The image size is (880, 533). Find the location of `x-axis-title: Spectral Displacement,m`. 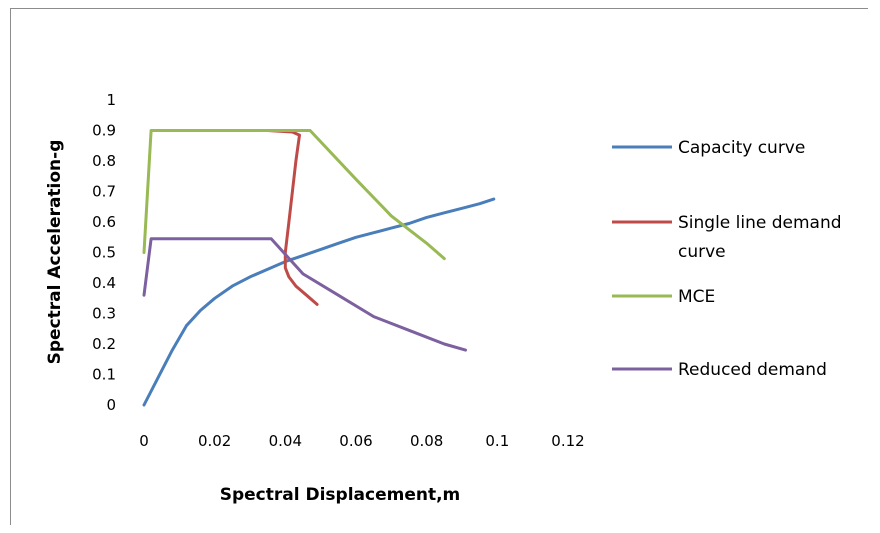

x-axis-title: Spectral Displacement,m is located at coordinates (340, 495).